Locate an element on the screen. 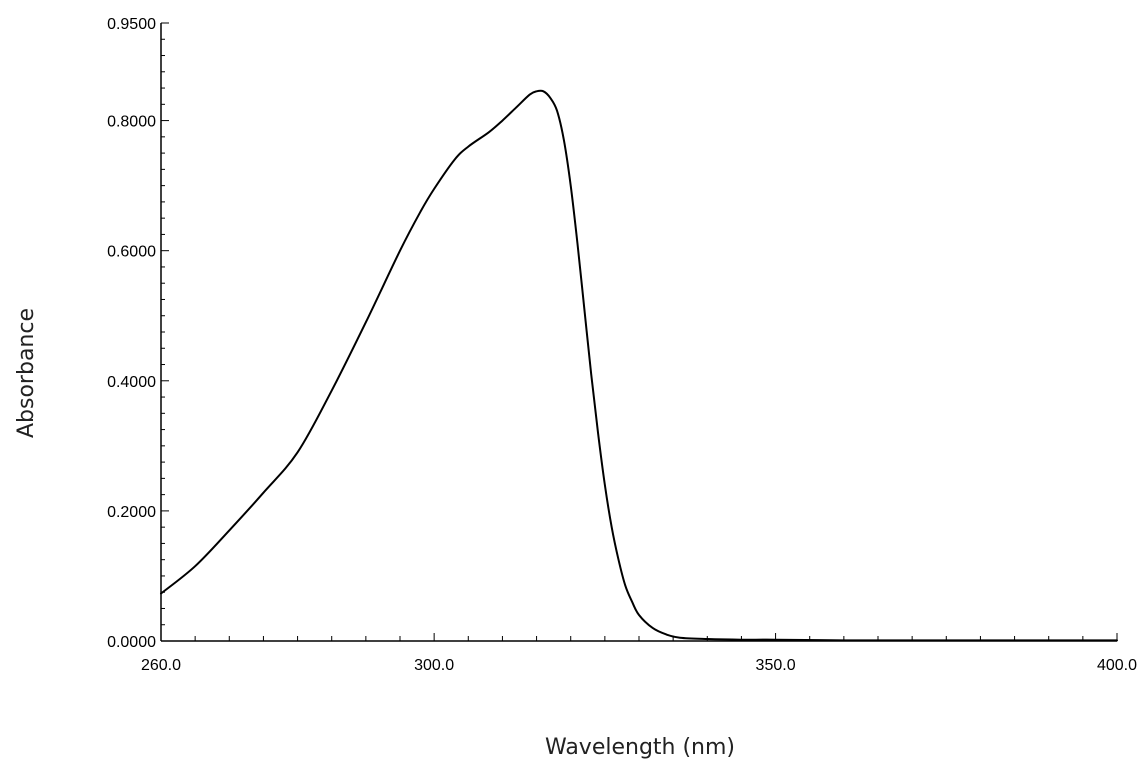 This screenshot has height=765, width=1147. x-tick-label: 400.0 is located at coordinates (1117, 665).